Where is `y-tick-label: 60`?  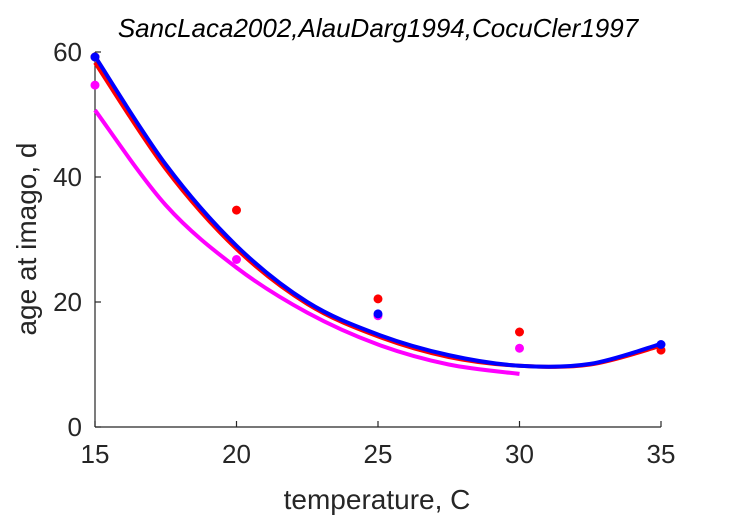 y-tick-label: 60 is located at coordinates (67, 52).